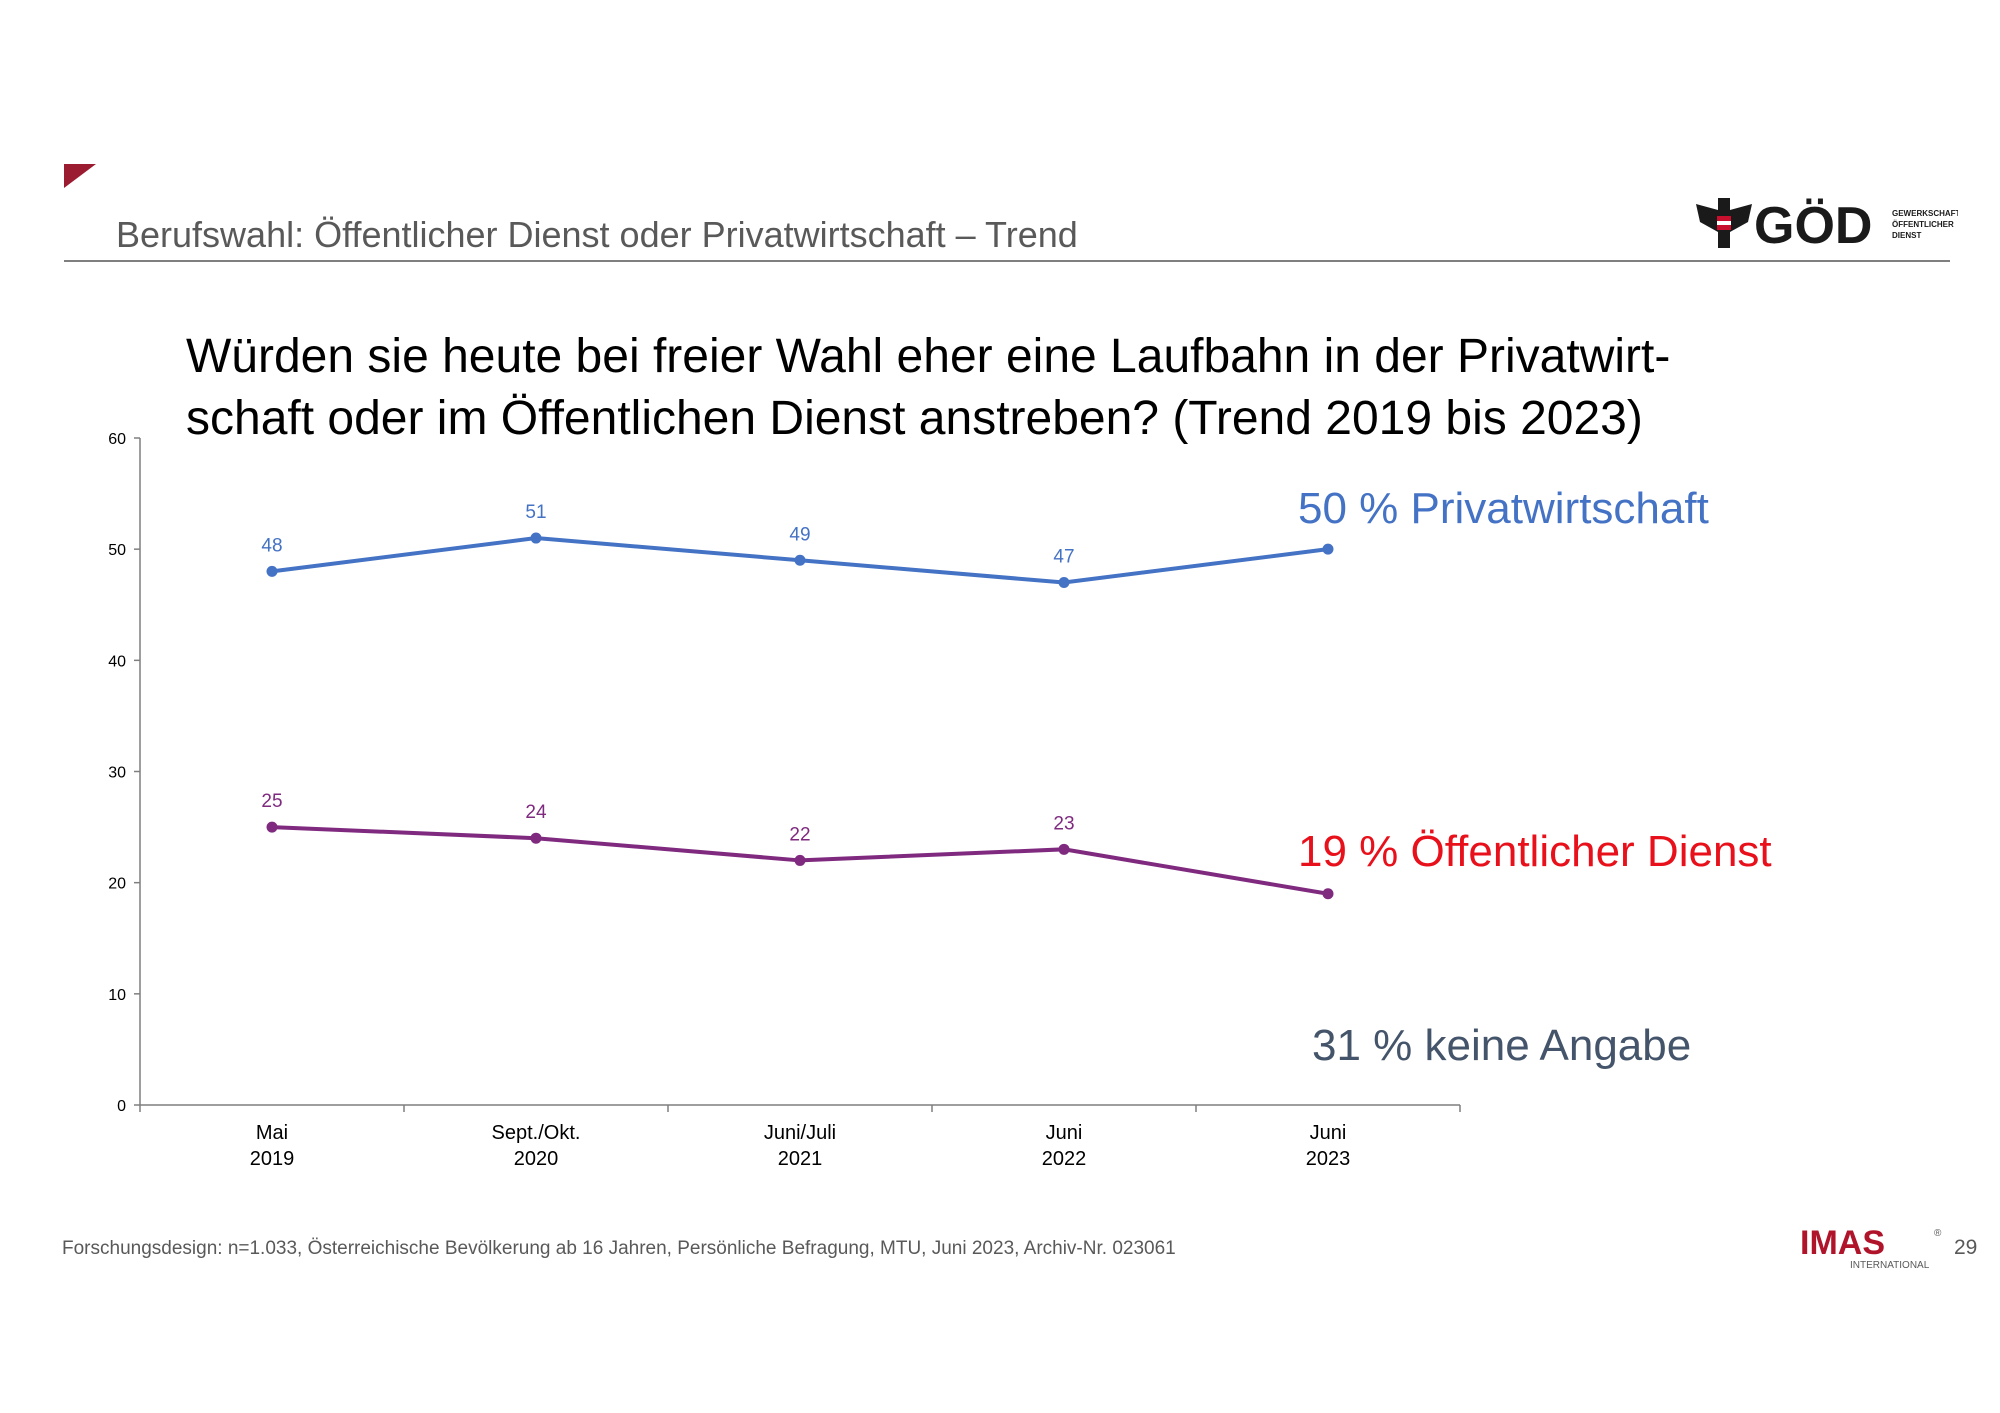  Describe the element at coordinates (800, 1133) in the screenshot. I see `x-tick-label: Juni/Juli` at that location.